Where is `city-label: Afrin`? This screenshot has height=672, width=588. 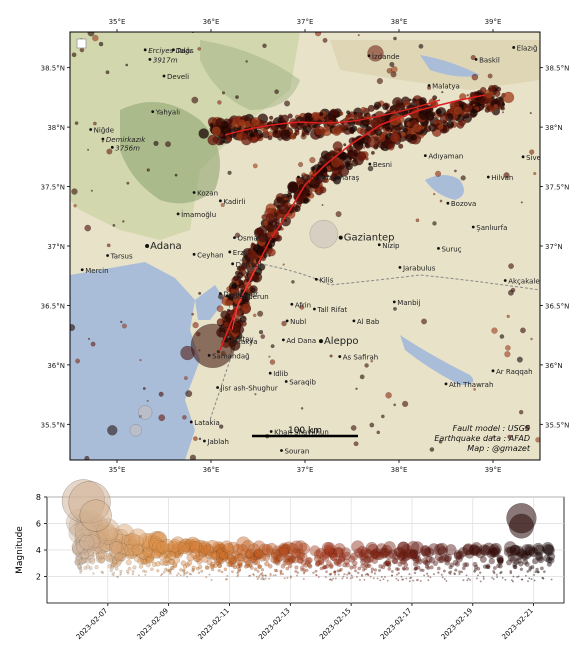 city-label: Afrin is located at coordinates (303, 305).